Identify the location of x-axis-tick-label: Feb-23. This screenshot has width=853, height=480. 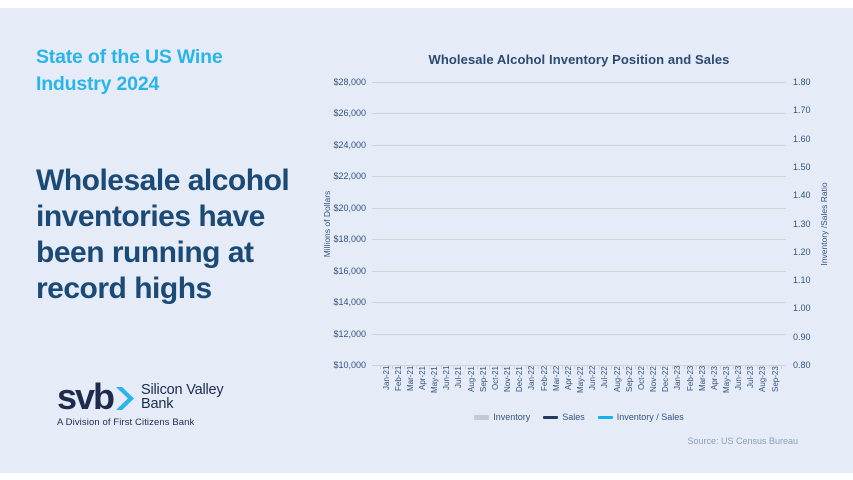
(690, 379).